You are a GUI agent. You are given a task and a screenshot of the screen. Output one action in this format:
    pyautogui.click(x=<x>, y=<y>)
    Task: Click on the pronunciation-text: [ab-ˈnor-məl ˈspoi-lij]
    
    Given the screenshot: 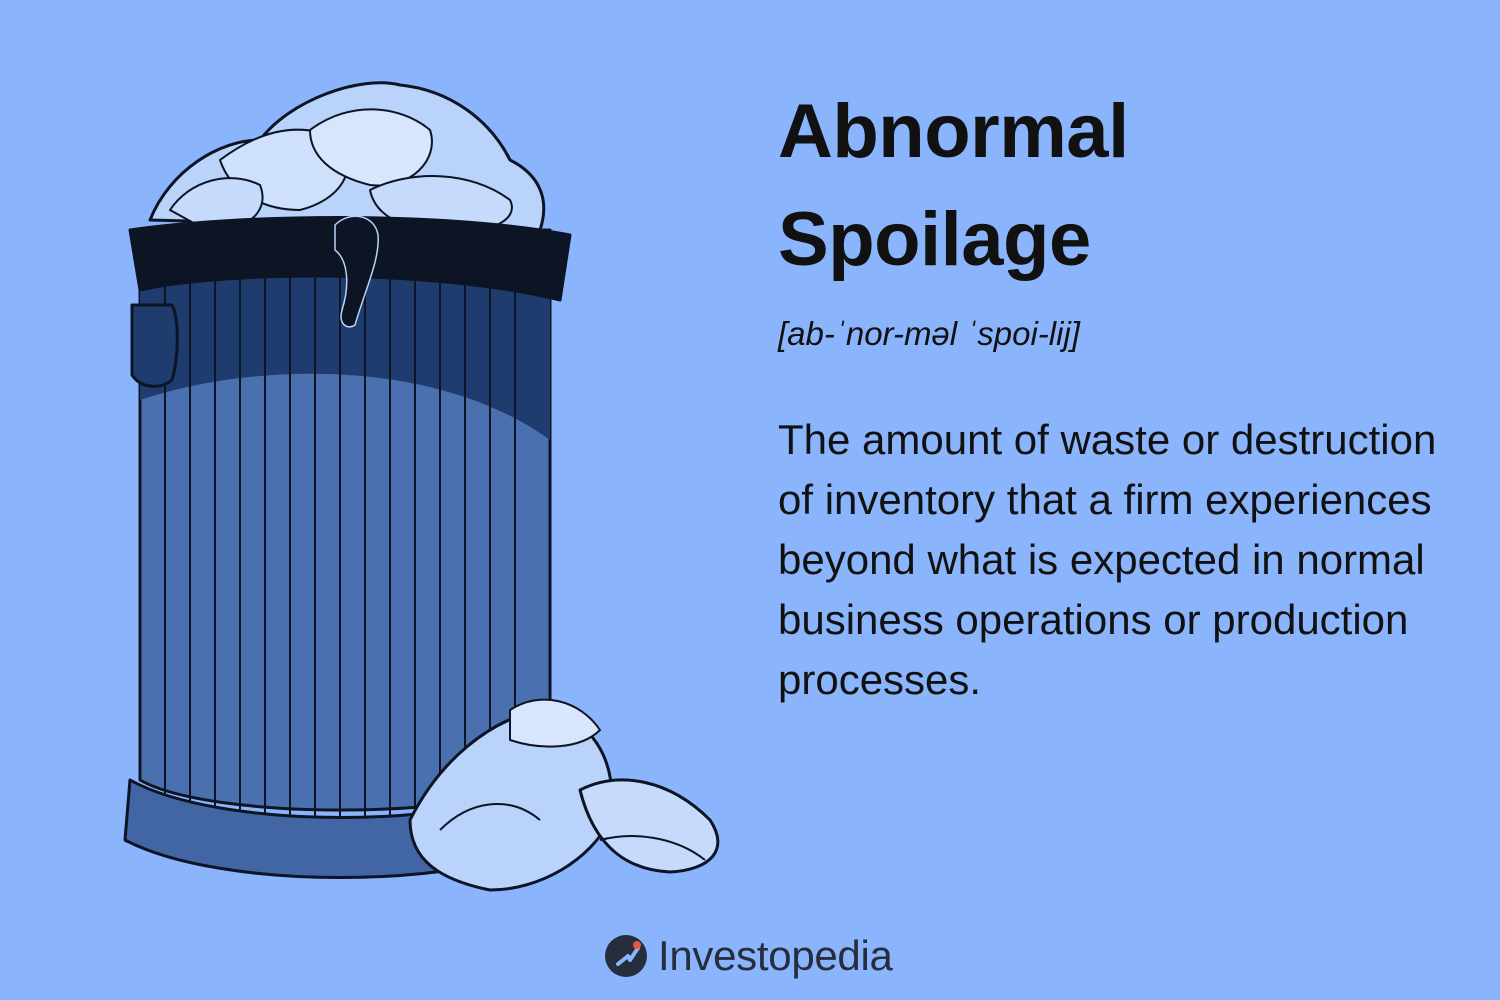 What is the action you would take?
    pyautogui.click(x=929, y=333)
    